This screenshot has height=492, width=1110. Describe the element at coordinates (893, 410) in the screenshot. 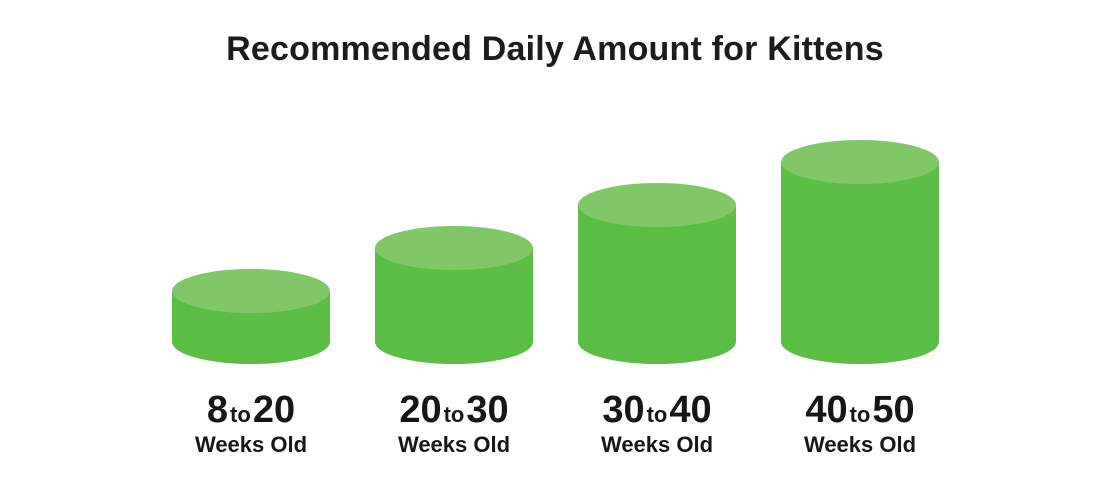

I see `range-end: 50` at that location.